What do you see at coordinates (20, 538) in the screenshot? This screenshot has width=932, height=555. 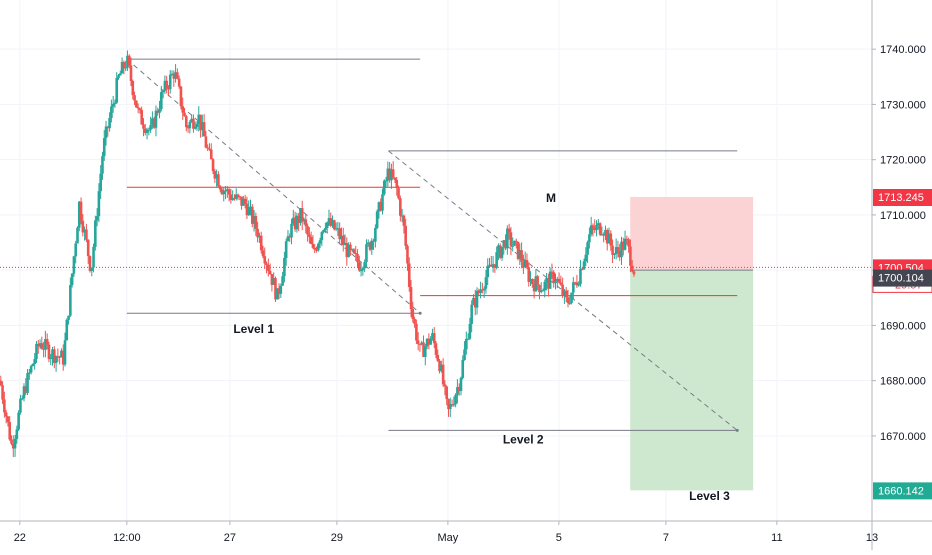 I see `x-tick-label: 22` at bounding box center [20, 538].